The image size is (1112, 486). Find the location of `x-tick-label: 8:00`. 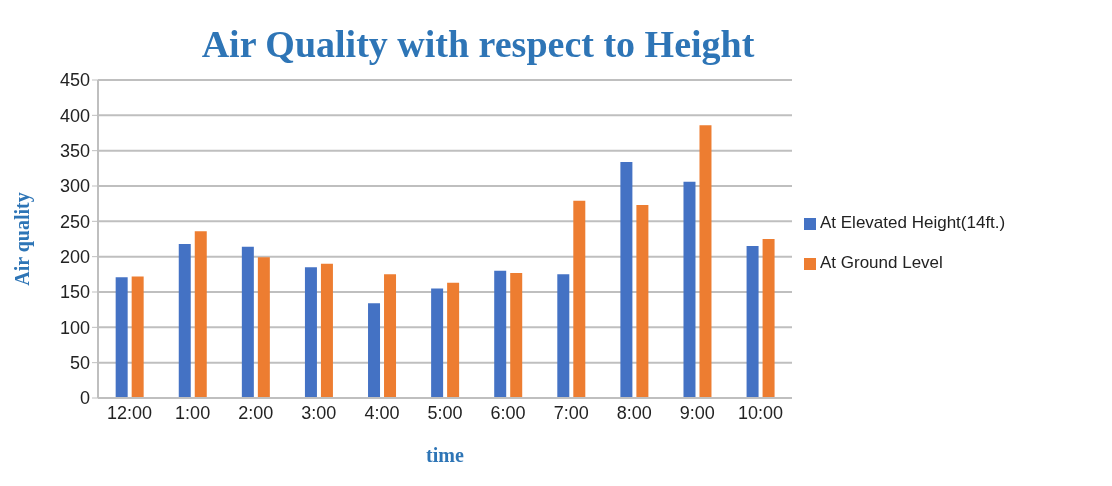

x-tick-label: 8:00 is located at coordinates (634, 412).